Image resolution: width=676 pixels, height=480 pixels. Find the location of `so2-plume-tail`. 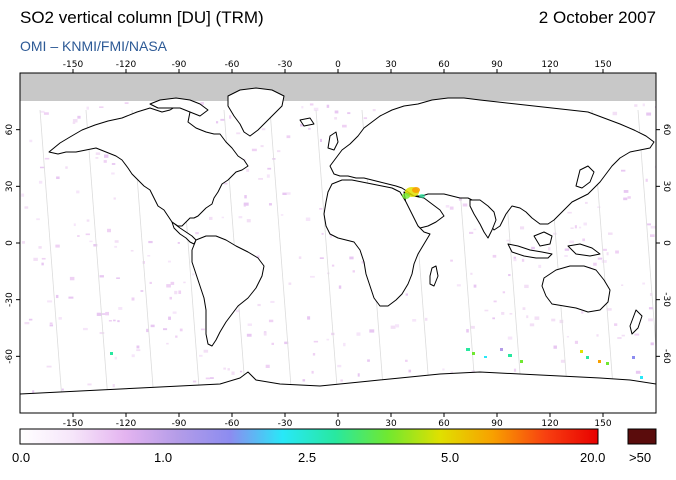

so2-plume-tail is located at coordinates (422, 196).